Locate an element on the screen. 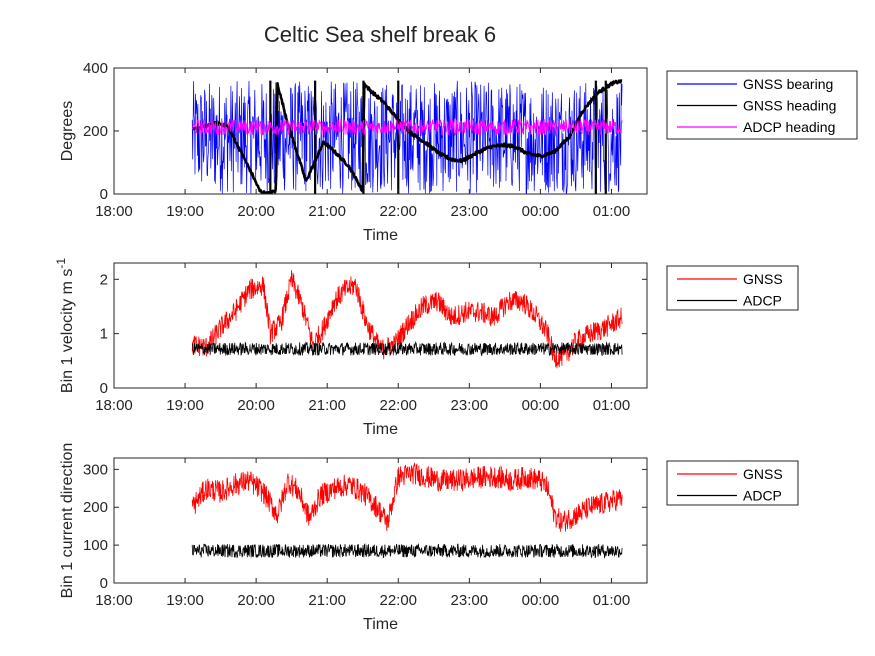 The image size is (875, 656). y-axis-label: Bin 1 current direction is located at coordinates (67, 521).